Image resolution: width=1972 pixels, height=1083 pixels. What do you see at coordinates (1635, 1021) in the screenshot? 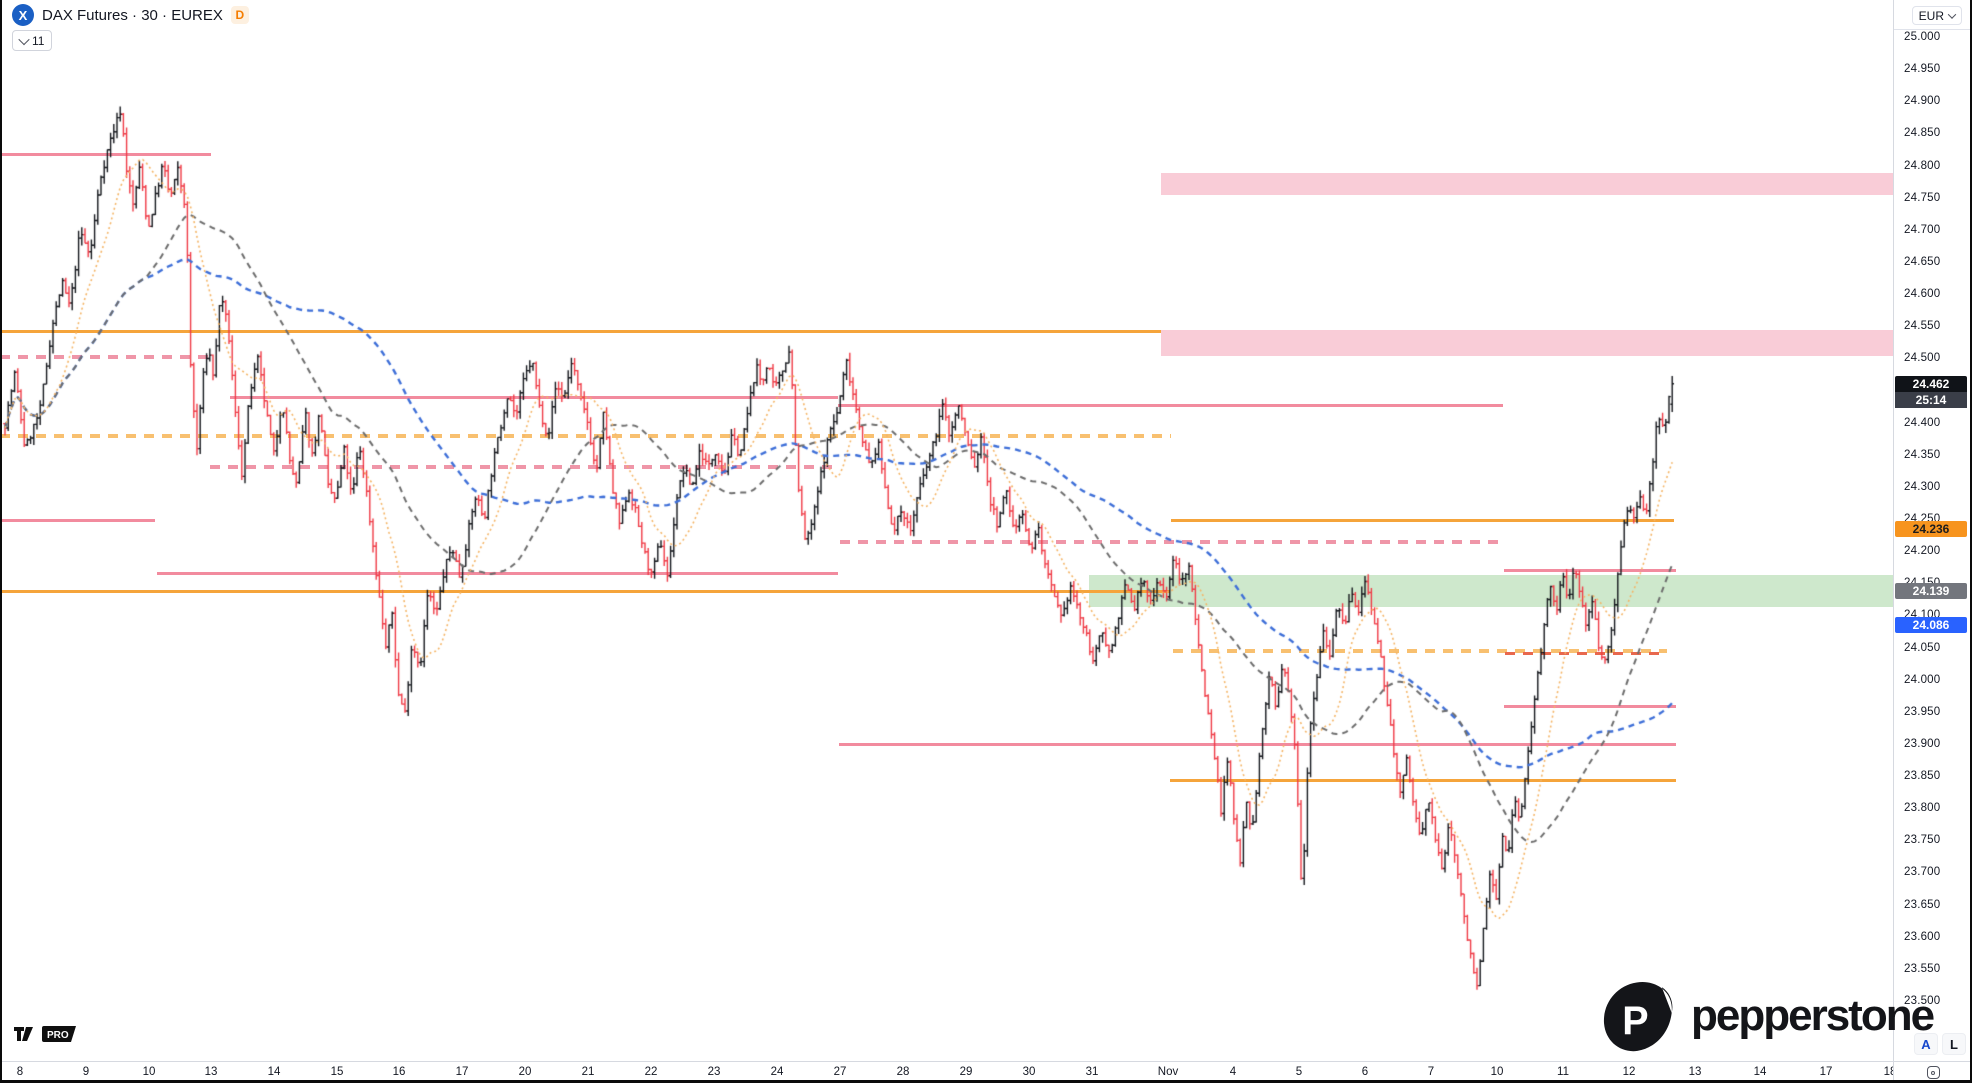
I see `svg-text: P` at bounding box center [1635, 1021].